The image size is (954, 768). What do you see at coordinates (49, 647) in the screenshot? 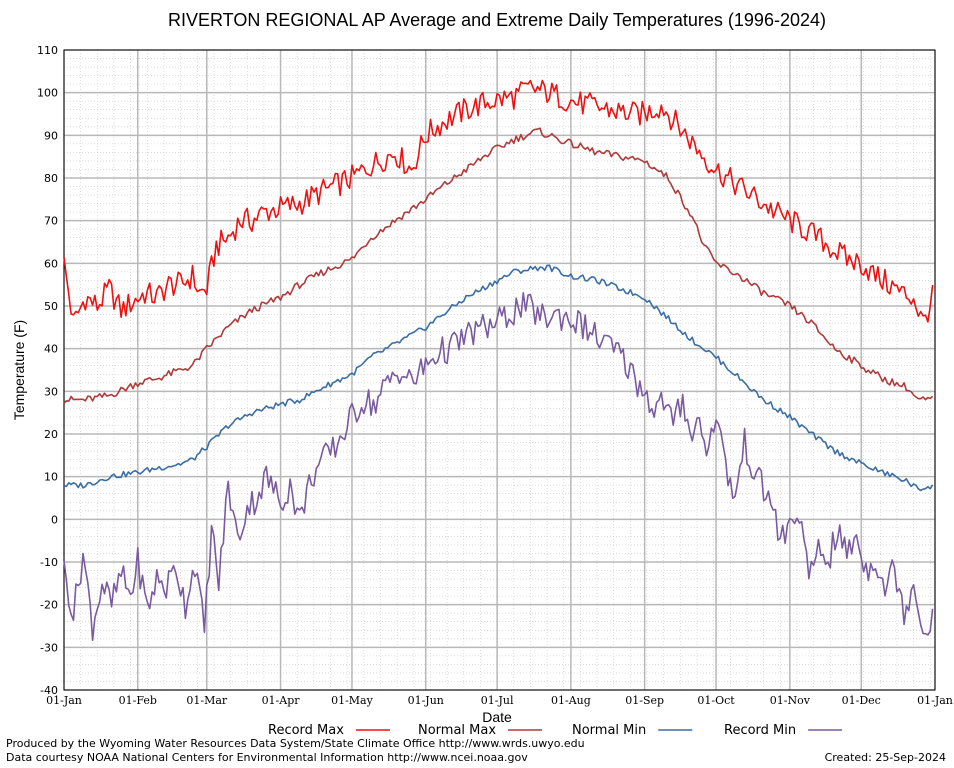
I see `y-tick-label: -30` at bounding box center [49, 647].